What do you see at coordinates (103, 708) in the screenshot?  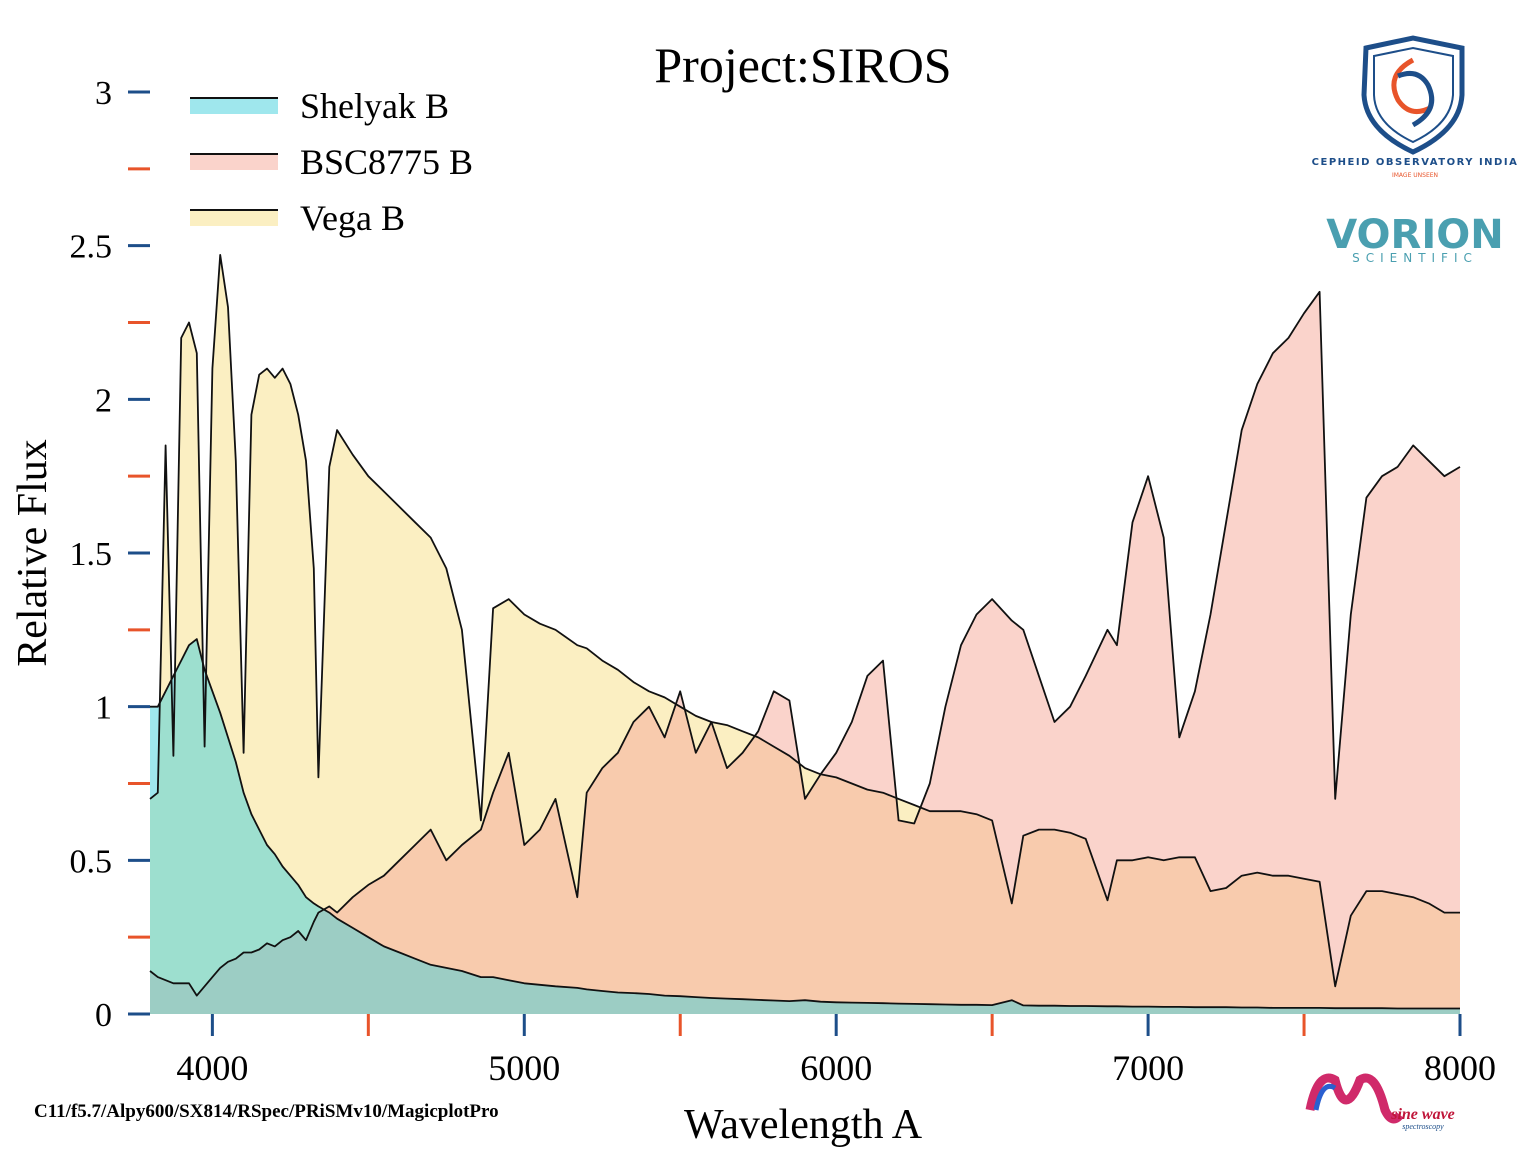 I see `y-tick-label: 1` at bounding box center [103, 708].